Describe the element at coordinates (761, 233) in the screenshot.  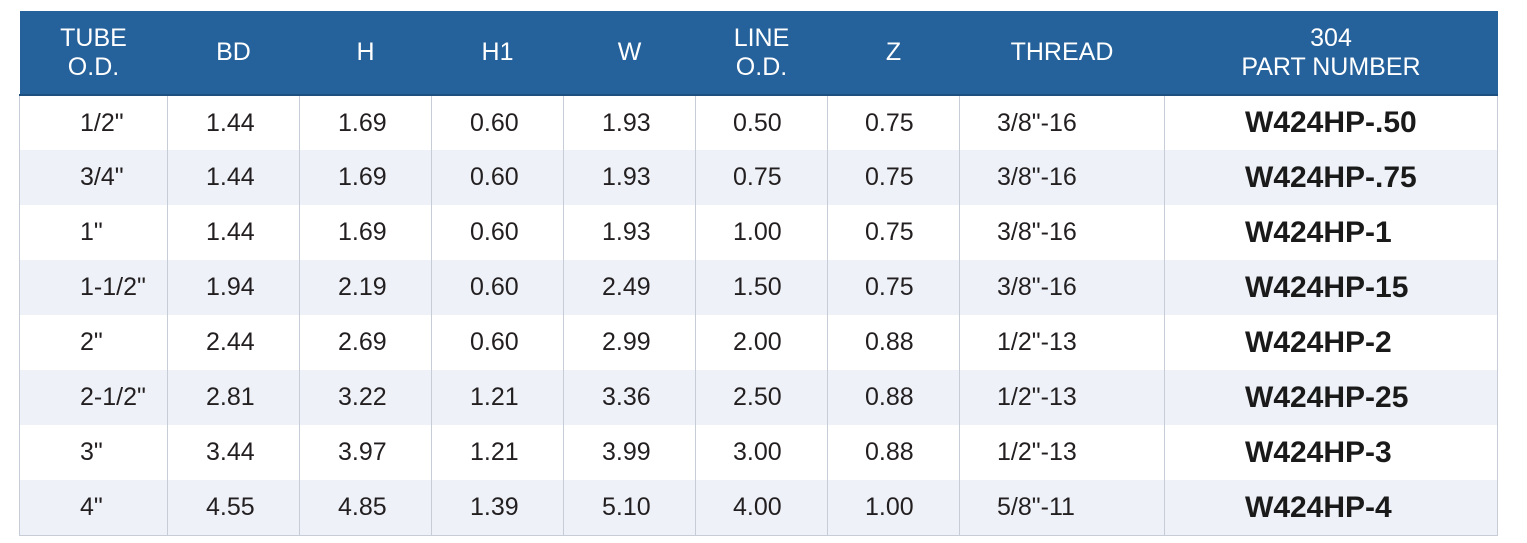
I see `cell-line-od: 1.00` at that location.